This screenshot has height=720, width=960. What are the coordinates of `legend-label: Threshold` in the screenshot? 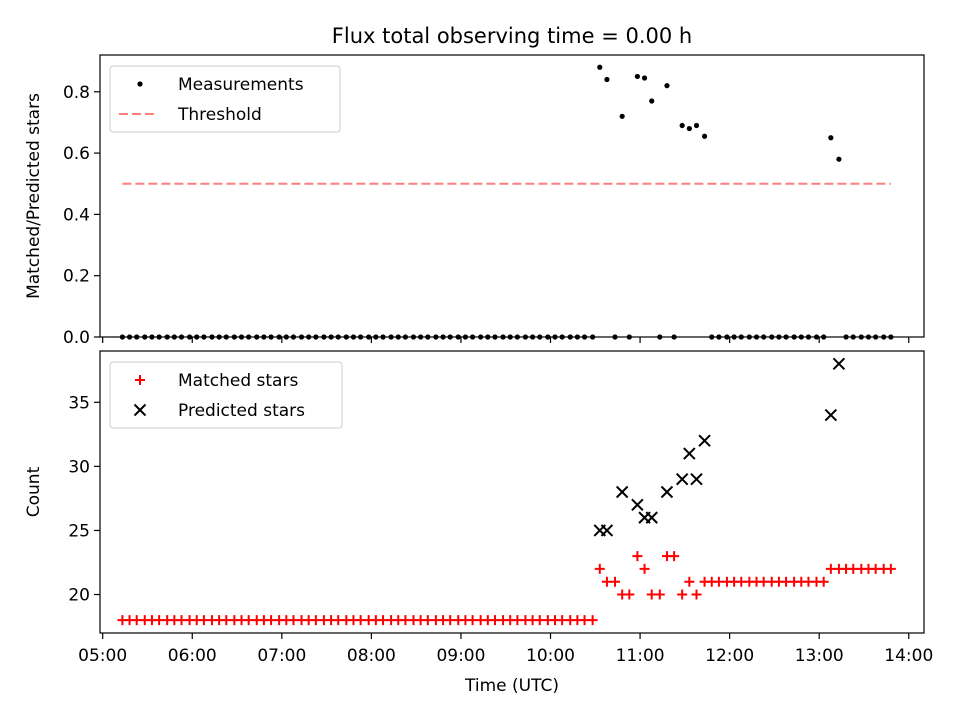 It's located at (219, 115).